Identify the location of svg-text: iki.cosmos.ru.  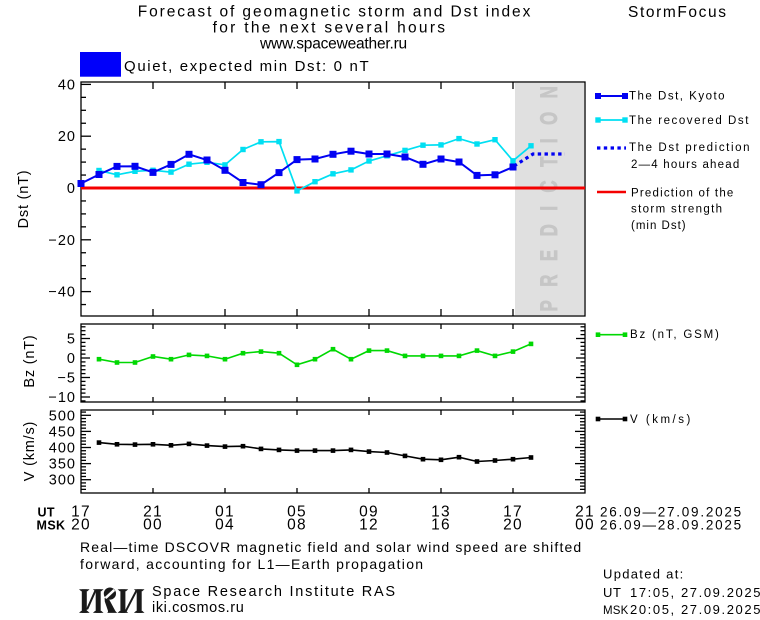
(198, 608).